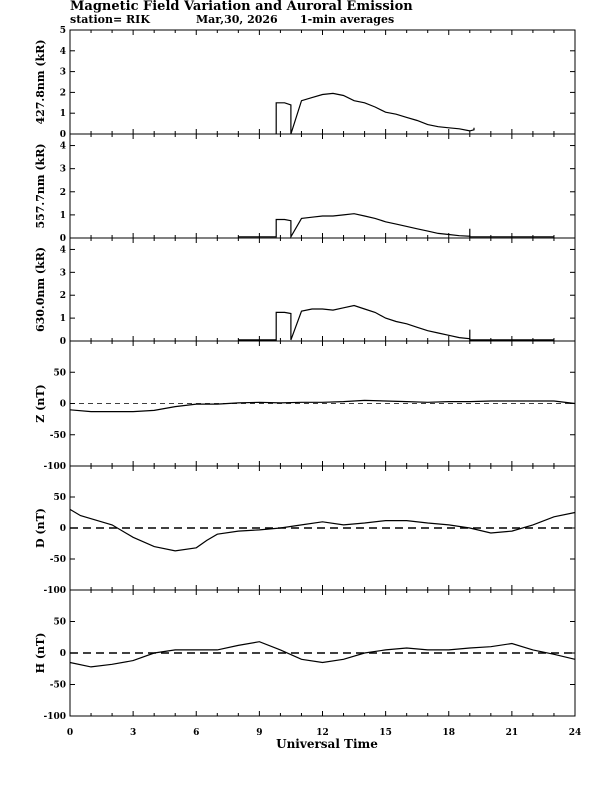 This screenshot has height=792, width=612. I want to click on y-axis-label: 557.7nm (kR), so click(40, 185).